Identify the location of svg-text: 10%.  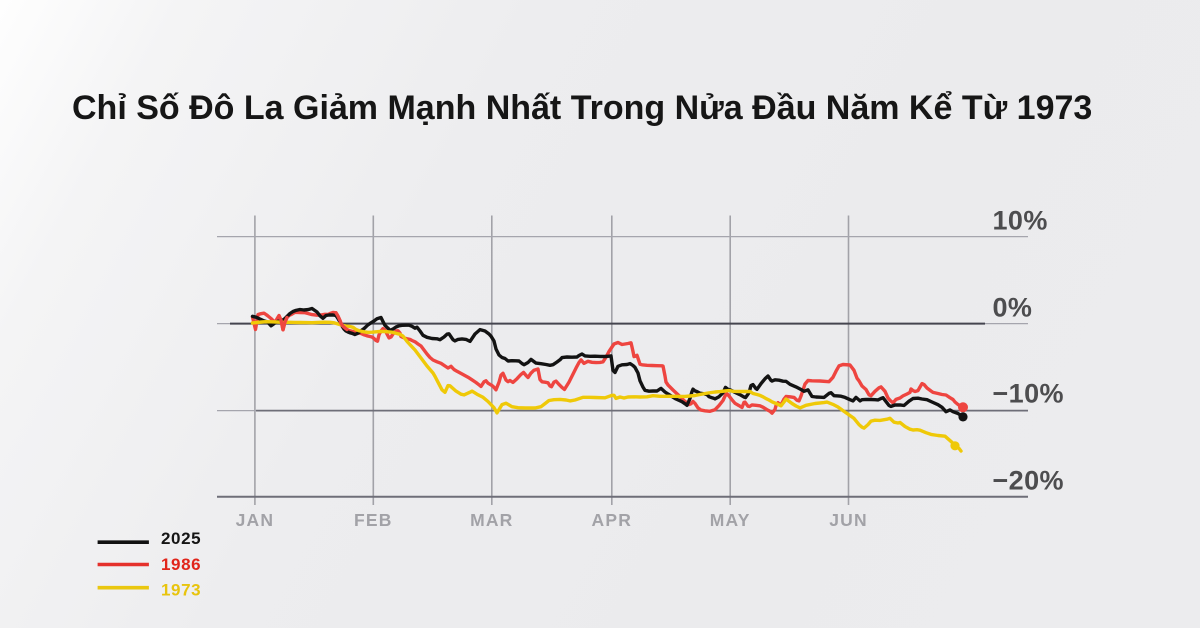
(1020, 221).